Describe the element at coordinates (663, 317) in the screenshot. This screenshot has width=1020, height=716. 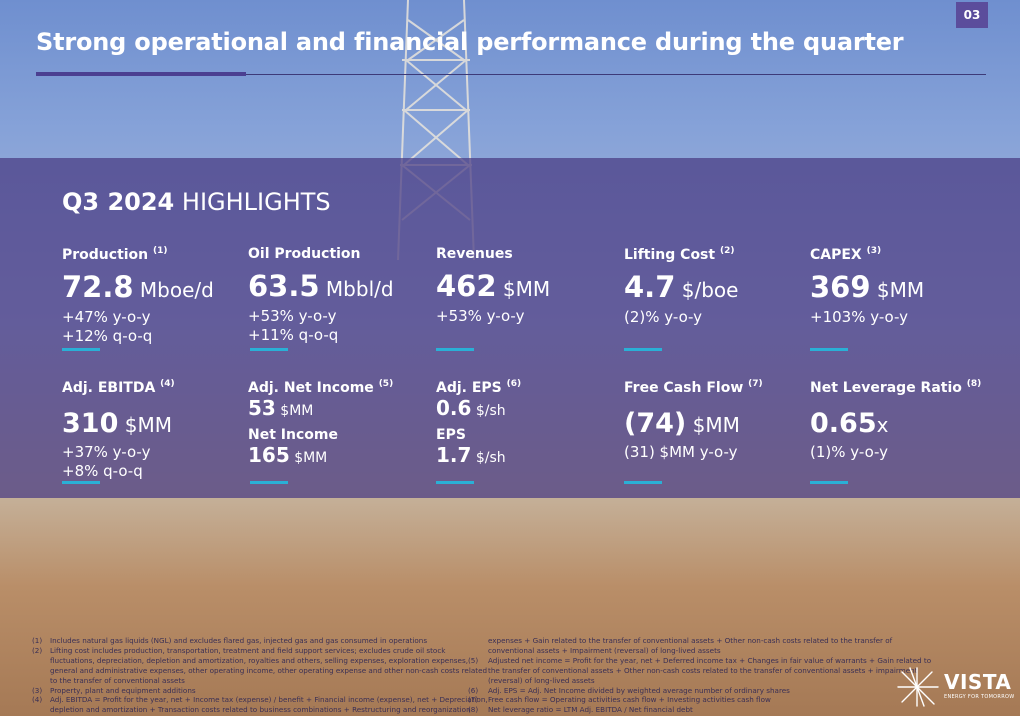
I see `metric-yoy: (2)% y-o-y` at that location.